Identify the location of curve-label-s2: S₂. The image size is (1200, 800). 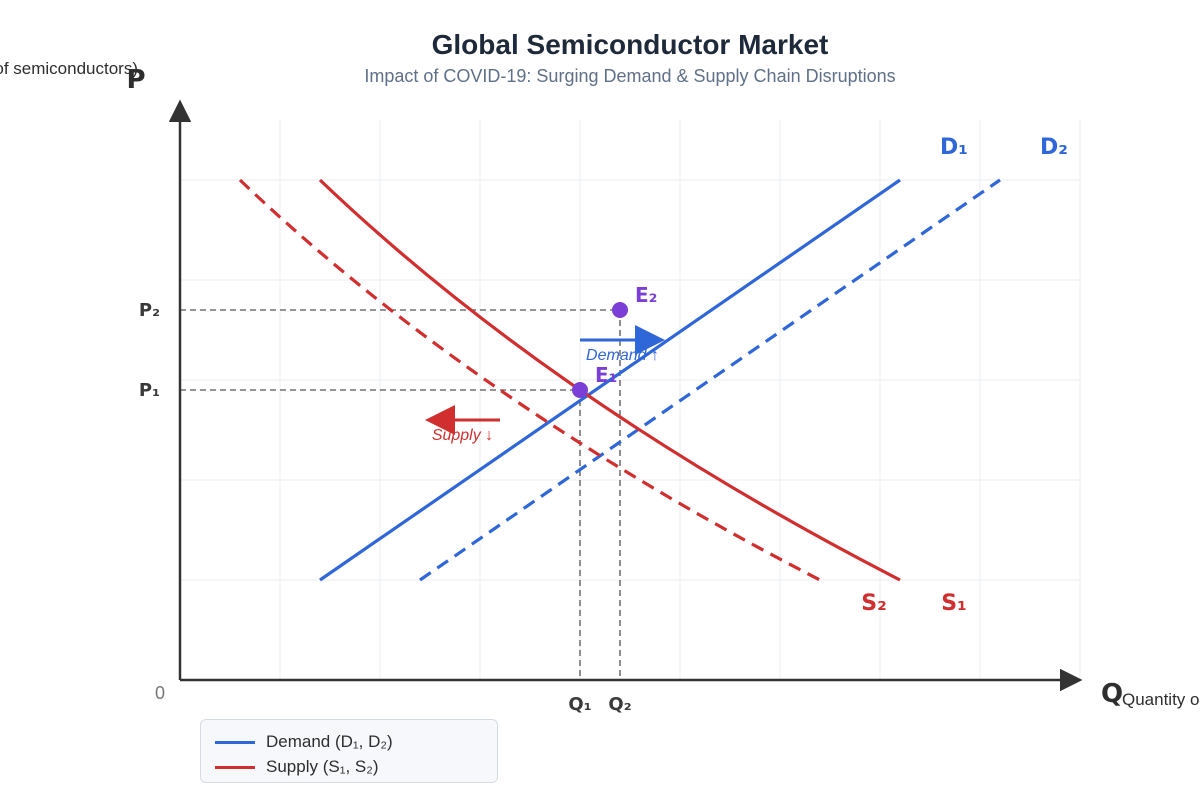
(873, 603).